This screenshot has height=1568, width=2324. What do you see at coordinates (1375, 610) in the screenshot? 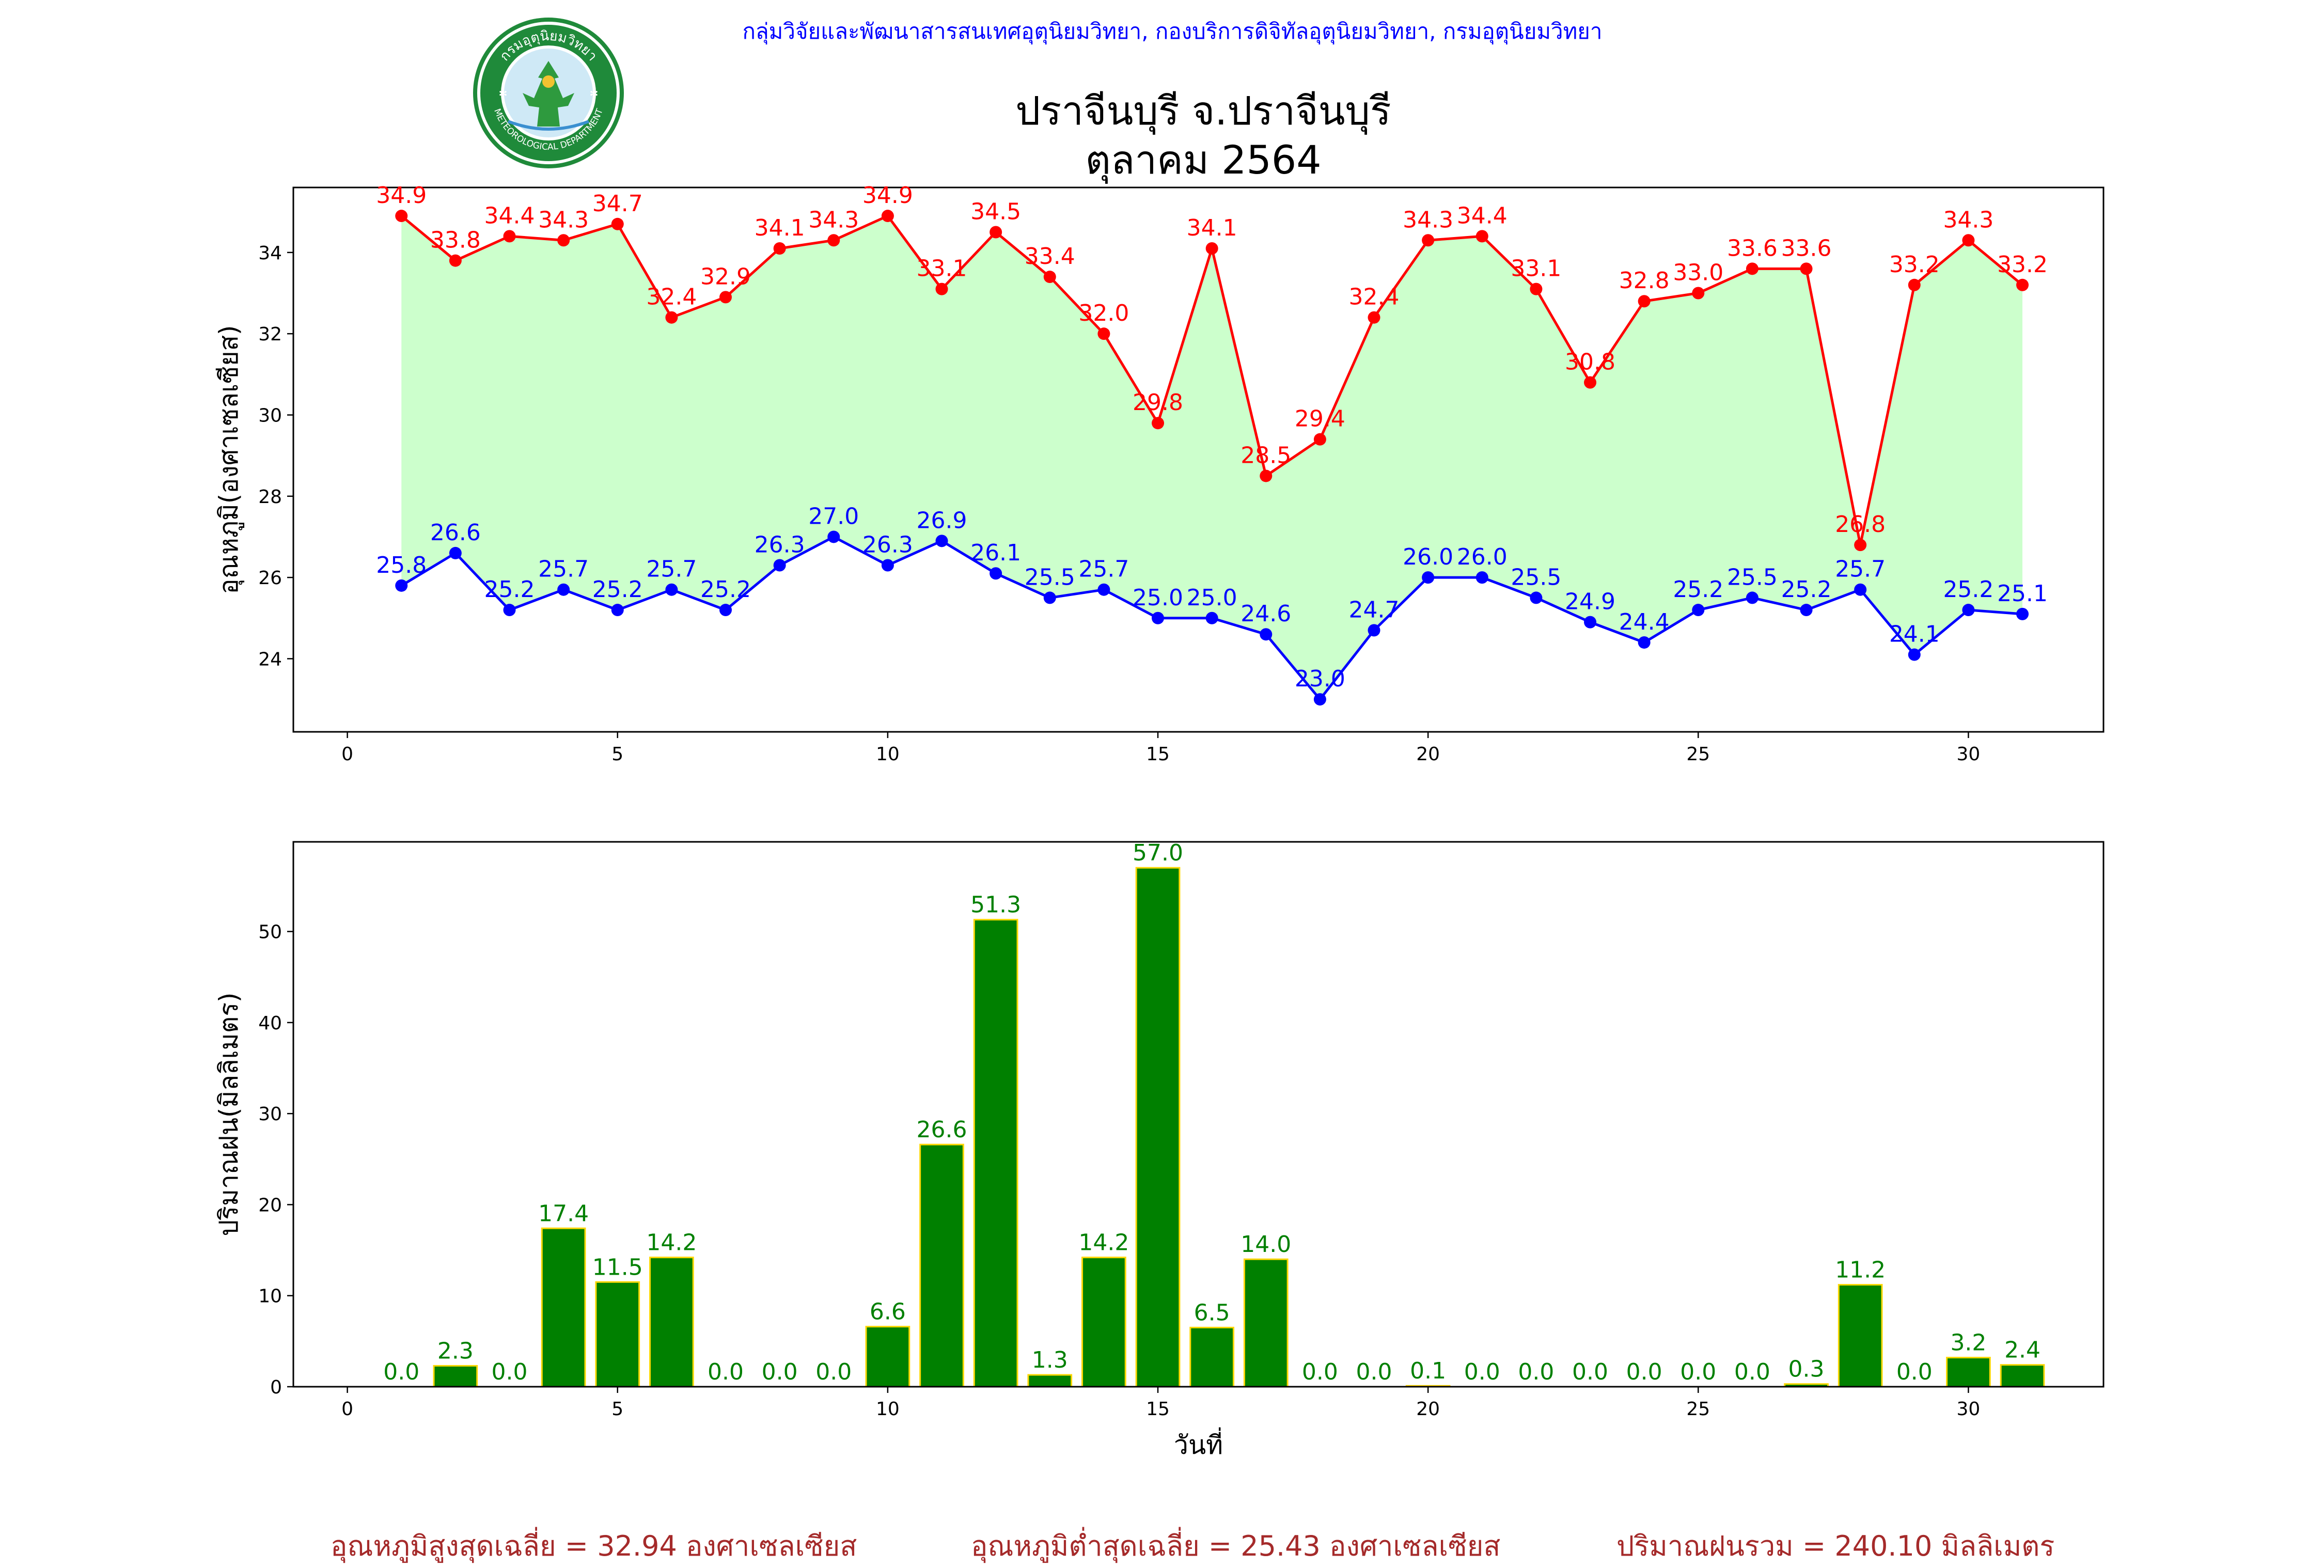
I see `min-temperature-label: 24.7` at bounding box center [1375, 610].